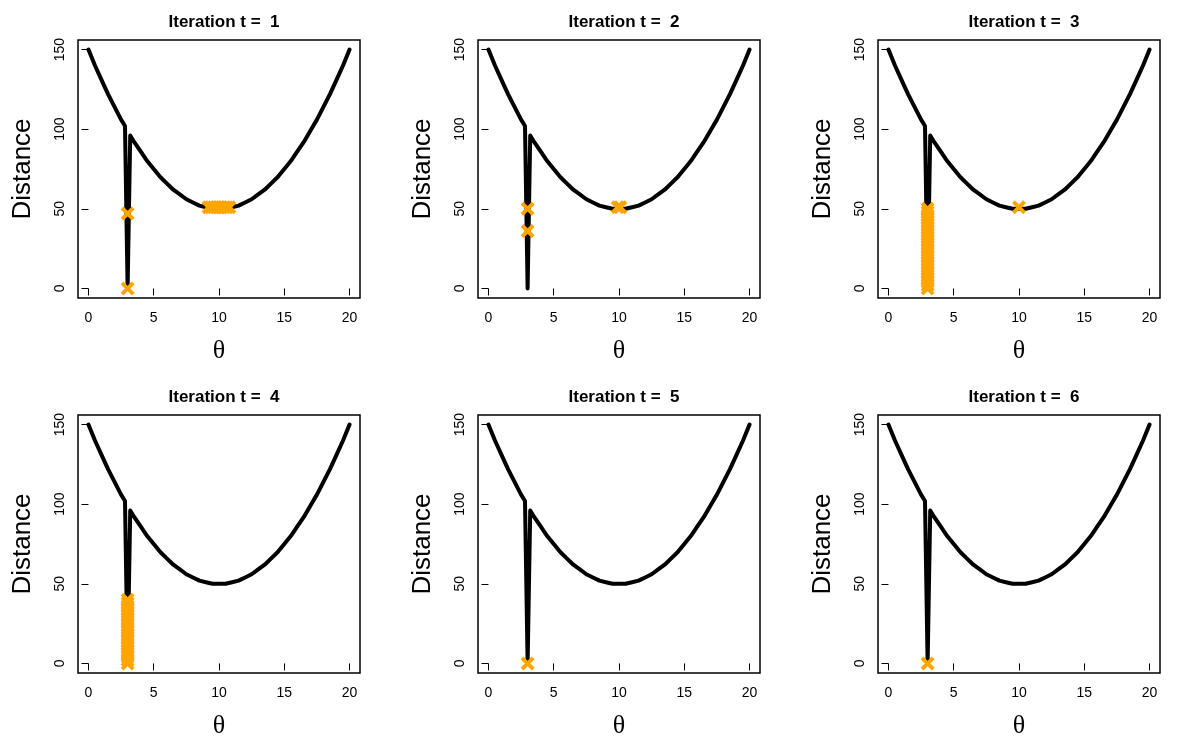 This screenshot has height=750, width=1200. Describe the element at coordinates (224, 396) in the screenshot. I see `chart-title: Iteration t = 4` at that location.